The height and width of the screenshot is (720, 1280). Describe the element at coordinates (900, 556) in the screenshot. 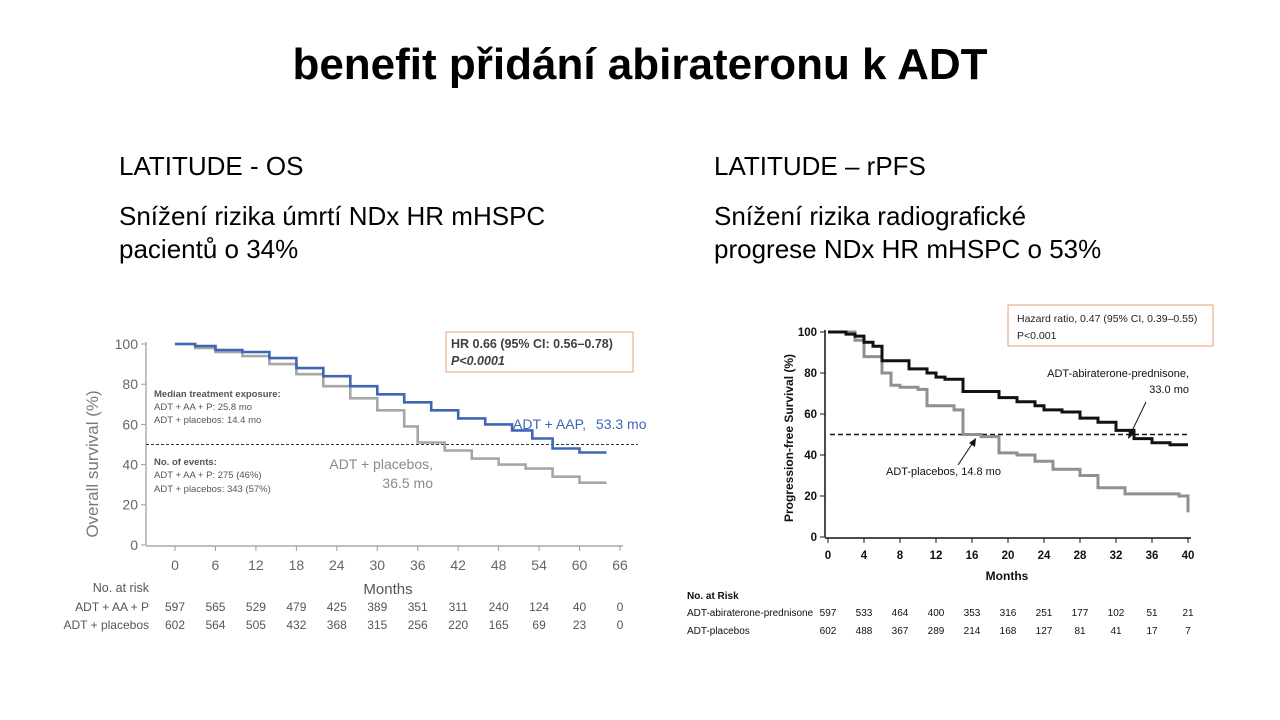

I see `pfs-x-tick-label: 8` at that location.